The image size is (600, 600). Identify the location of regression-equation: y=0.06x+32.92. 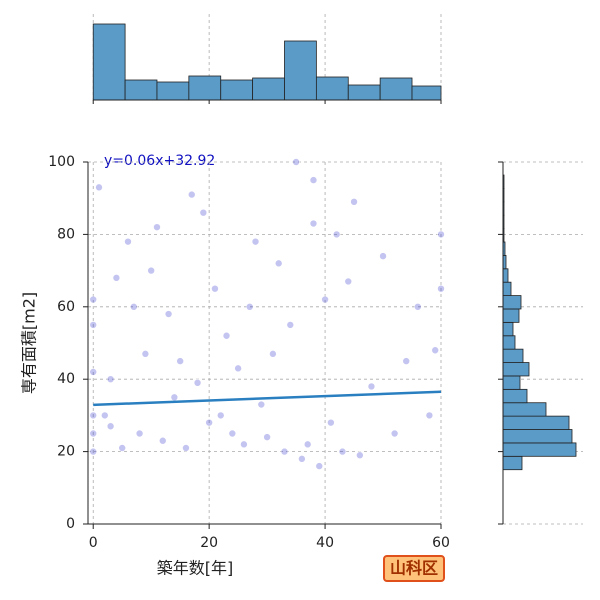
(159, 161).